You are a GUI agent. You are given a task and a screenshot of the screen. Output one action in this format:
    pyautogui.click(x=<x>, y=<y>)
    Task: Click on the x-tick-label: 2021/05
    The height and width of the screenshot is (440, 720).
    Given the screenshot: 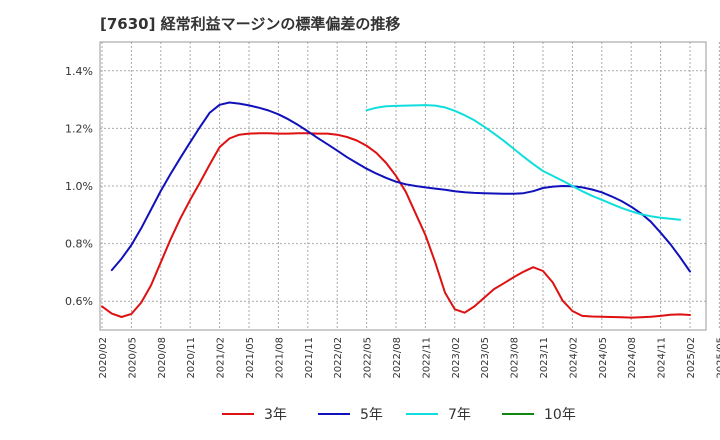 What is the action you would take?
    pyautogui.click(x=250, y=358)
    